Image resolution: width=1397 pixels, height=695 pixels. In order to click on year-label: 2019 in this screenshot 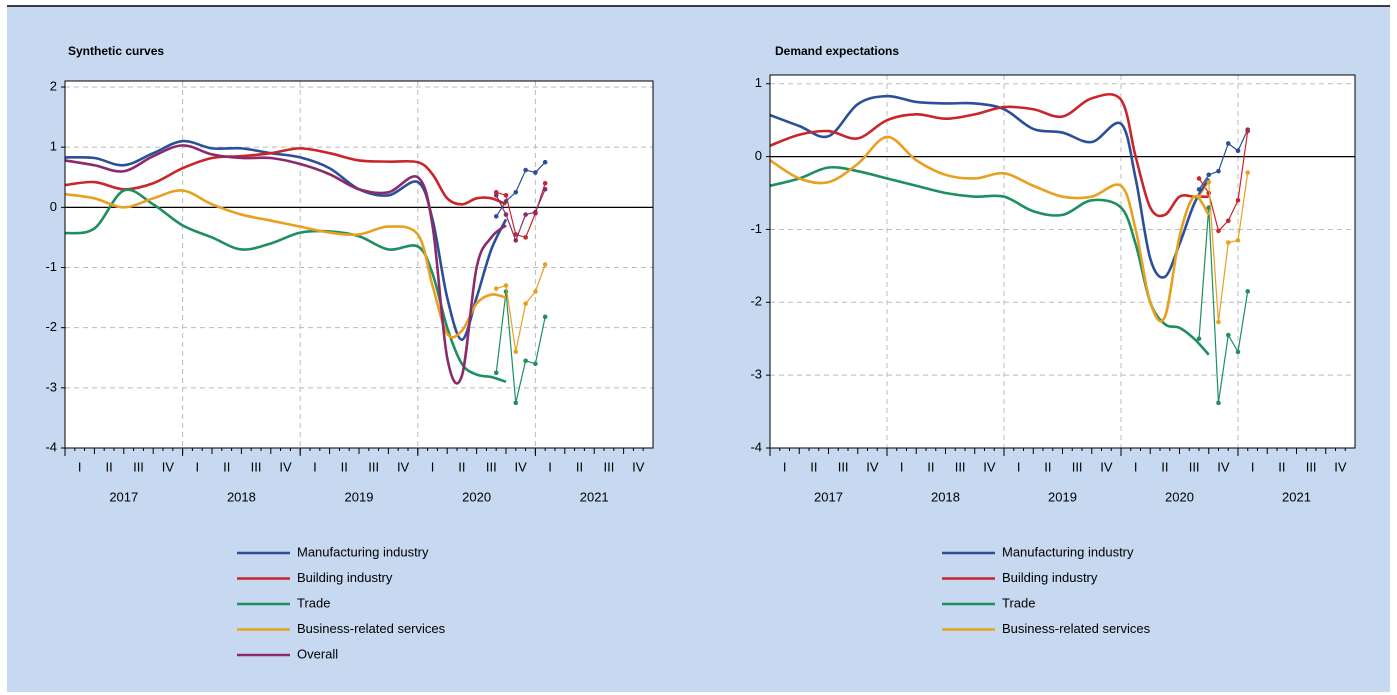, I will do `click(1062, 496)`.